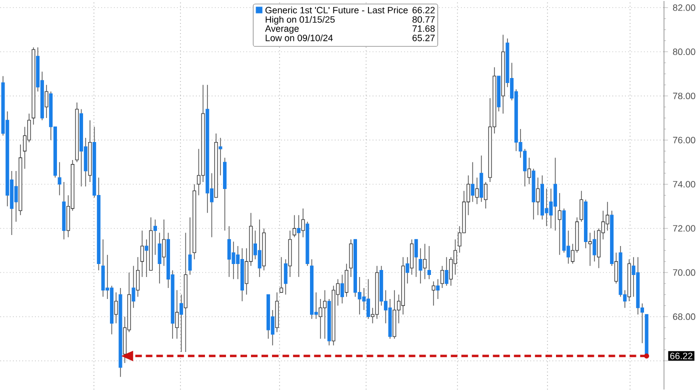  I want to click on annotation: High on 01/15/25, so click(300, 20).